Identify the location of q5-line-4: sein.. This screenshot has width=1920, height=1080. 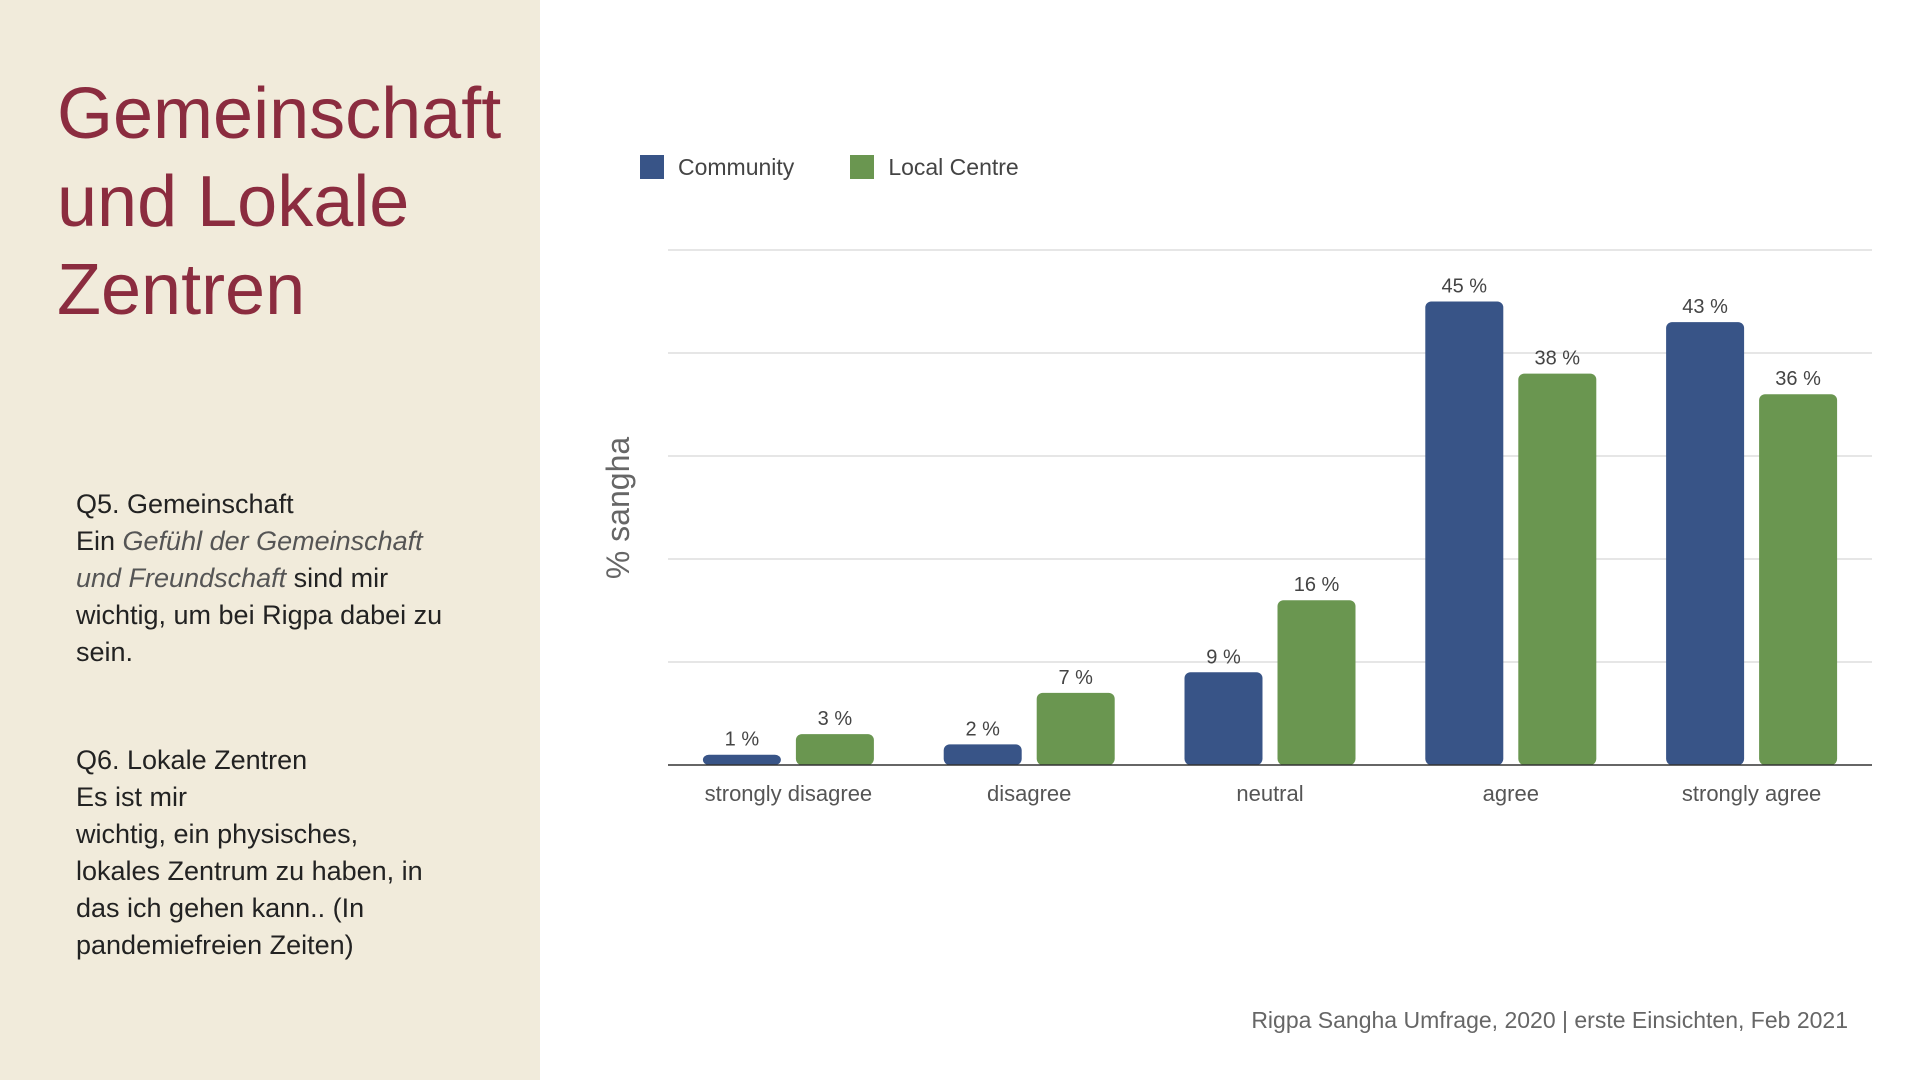
(105, 652).